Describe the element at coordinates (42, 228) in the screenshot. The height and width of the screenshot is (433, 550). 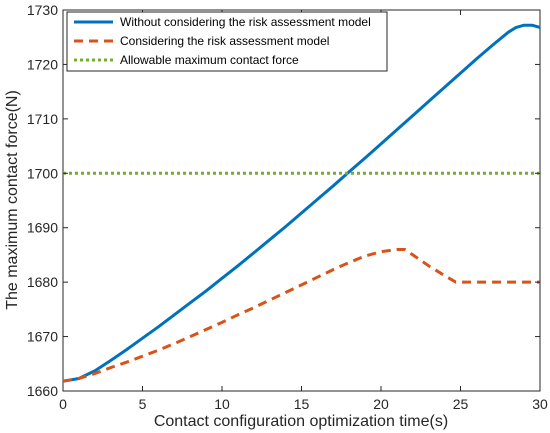
I see `y-tick-label: 1690` at that location.